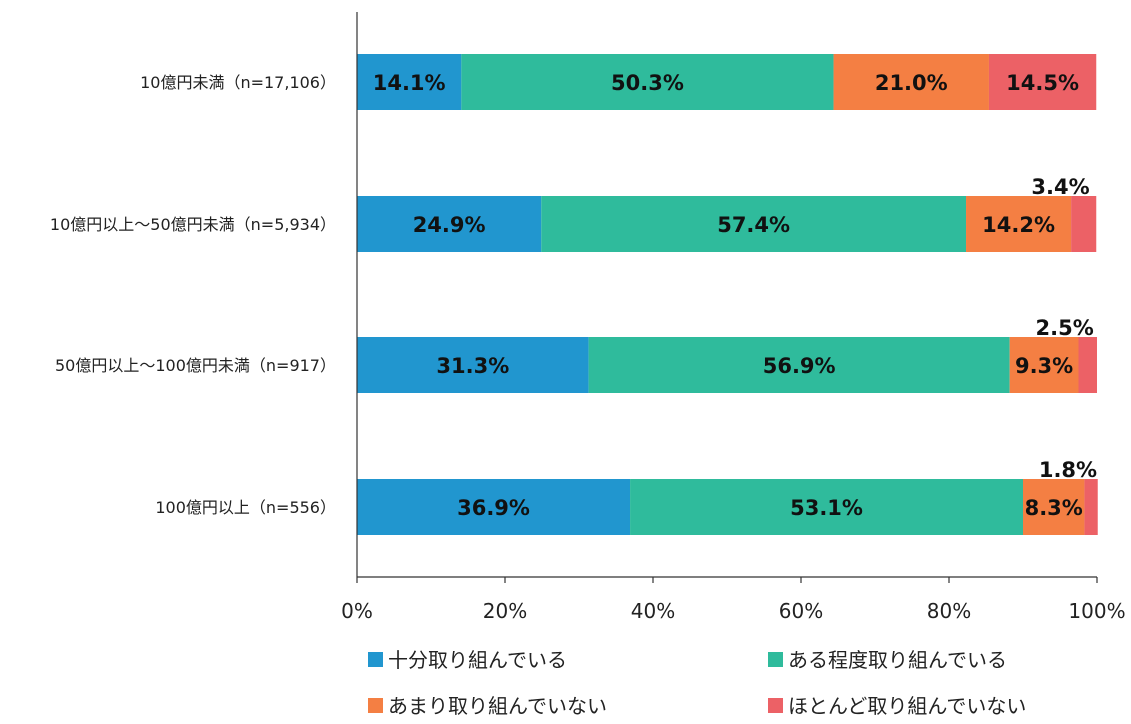 Image resolution: width=1131 pixels, height=724 pixels. What do you see at coordinates (801, 611) in the screenshot?
I see `x-tick-label: 60%` at bounding box center [801, 611].